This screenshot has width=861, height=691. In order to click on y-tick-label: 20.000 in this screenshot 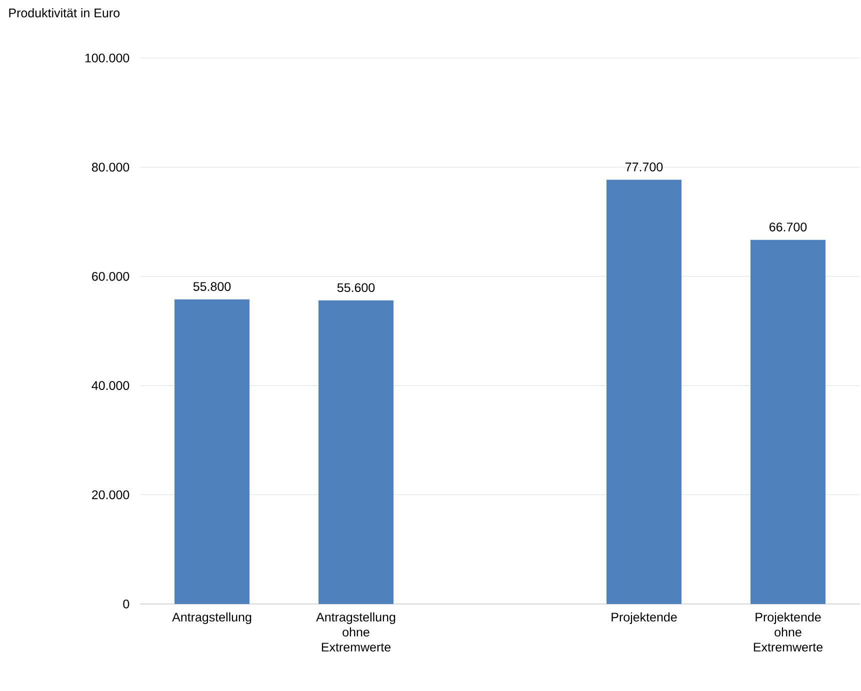, I will do `click(111, 495)`.